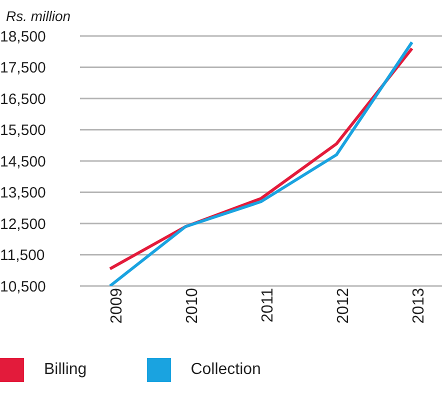 The image size is (442, 405). Describe the element at coordinates (23, 224) in the screenshot. I see `y-tick-label: 12,500` at that location.